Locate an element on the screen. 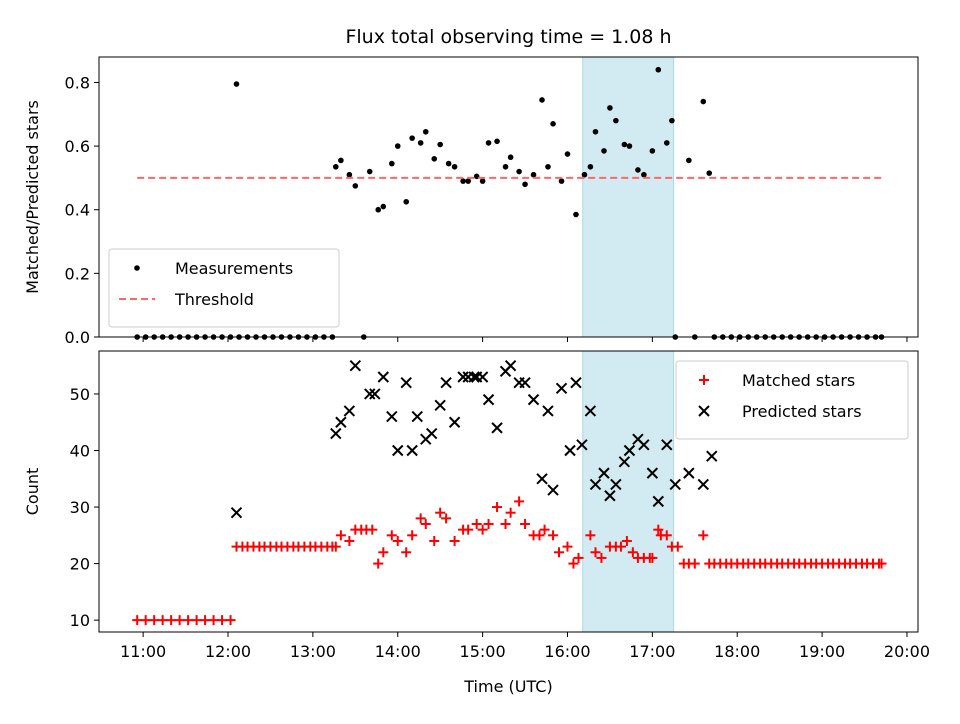 Image resolution: width=960 pixels, height=724 pixels. y-tick-label: 30 is located at coordinates (80, 507).